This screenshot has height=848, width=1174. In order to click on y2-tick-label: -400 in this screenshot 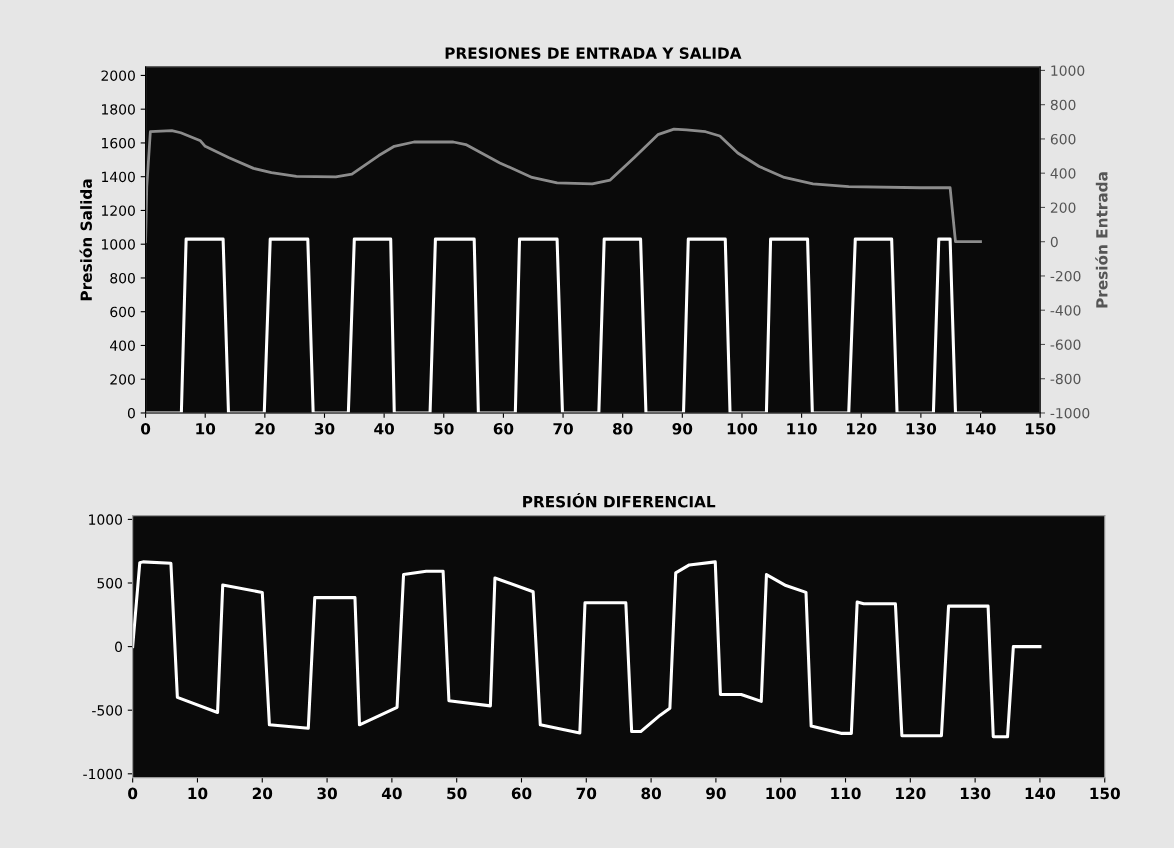, I will do `click(1065, 310)`.